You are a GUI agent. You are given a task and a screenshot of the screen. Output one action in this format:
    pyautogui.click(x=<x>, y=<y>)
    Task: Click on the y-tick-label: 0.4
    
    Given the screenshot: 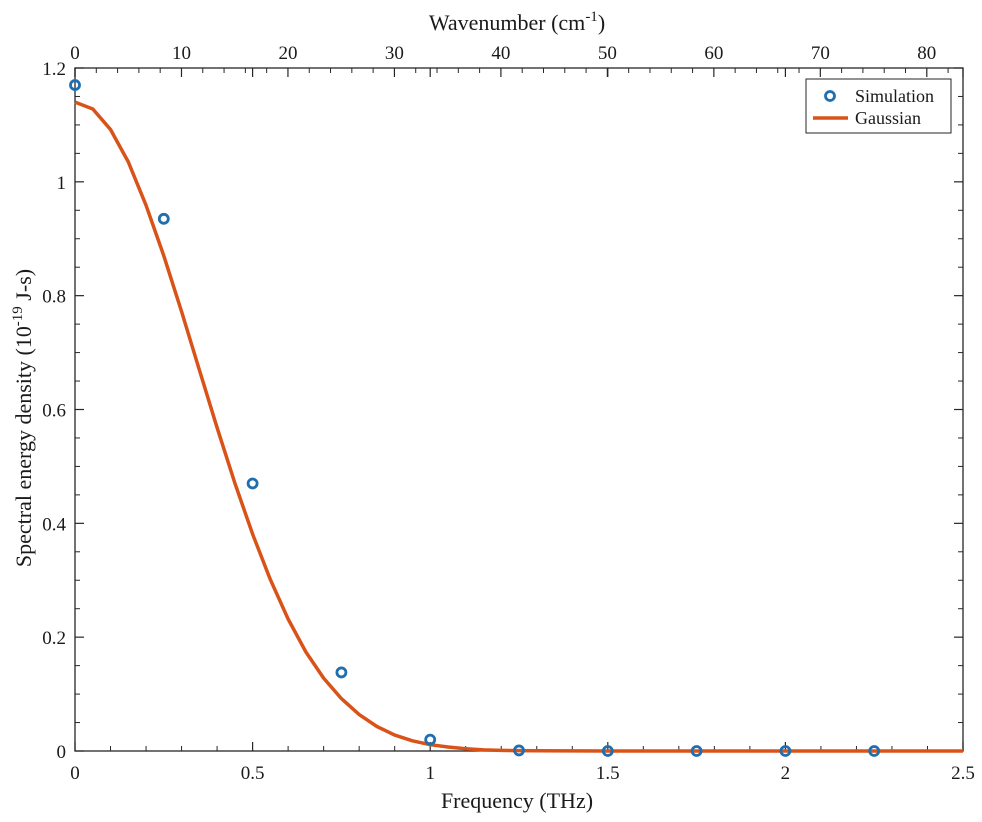 What is the action you would take?
    pyautogui.click(x=54, y=524)
    